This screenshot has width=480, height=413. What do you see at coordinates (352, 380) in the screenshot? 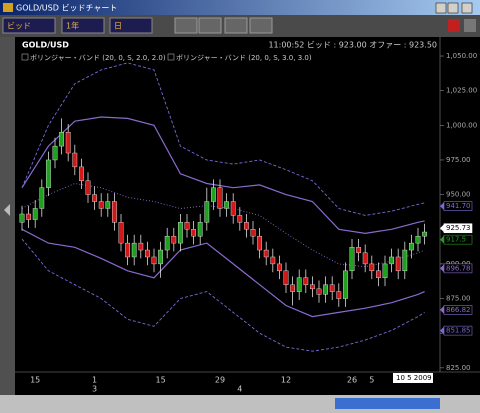
I see `x-tick-label: 26` at bounding box center [352, 380].